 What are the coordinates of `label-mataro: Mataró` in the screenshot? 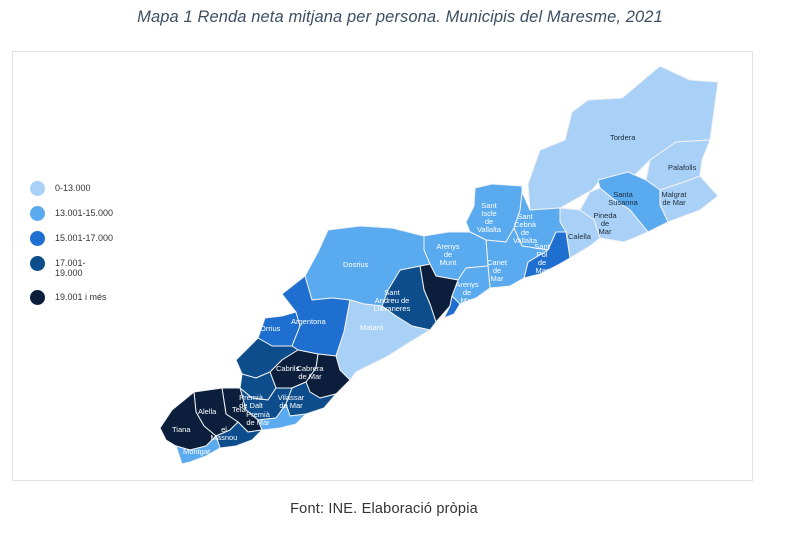 It's located at (371, 327).